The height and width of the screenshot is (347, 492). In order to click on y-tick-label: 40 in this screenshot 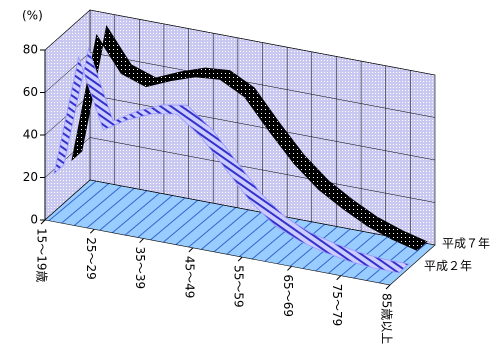, I will do `click(30, 135)`.